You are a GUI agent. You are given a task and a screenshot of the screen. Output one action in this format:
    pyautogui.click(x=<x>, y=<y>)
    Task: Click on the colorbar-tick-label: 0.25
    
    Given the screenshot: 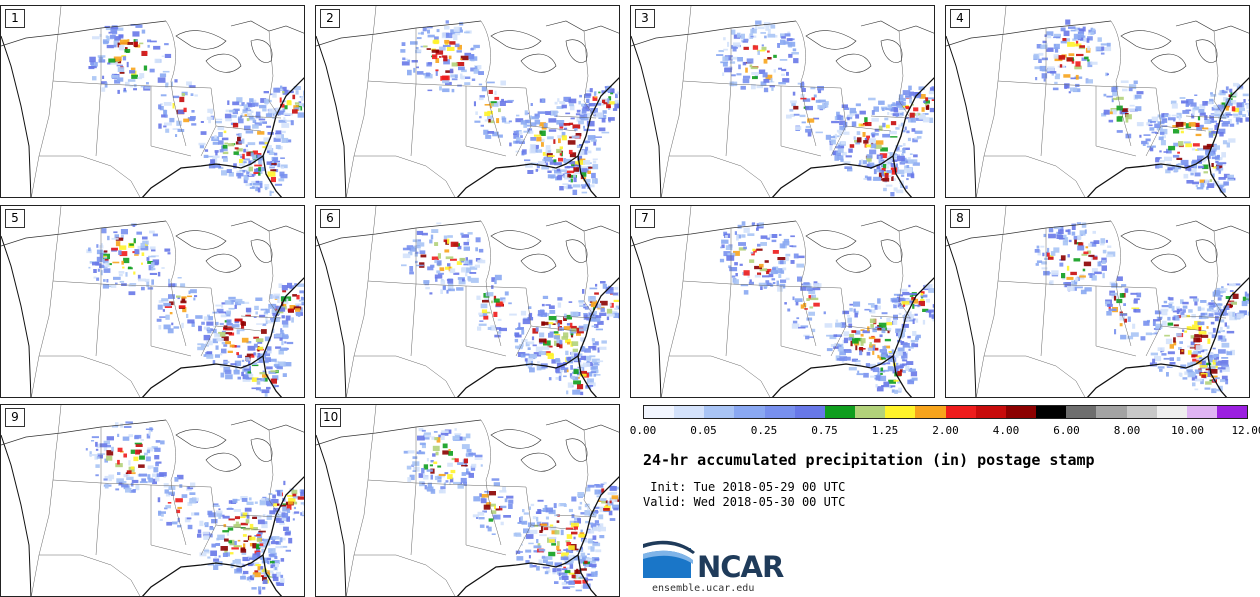 What is the action you would take?
    pyautogui.click(x=764, y=430)
    